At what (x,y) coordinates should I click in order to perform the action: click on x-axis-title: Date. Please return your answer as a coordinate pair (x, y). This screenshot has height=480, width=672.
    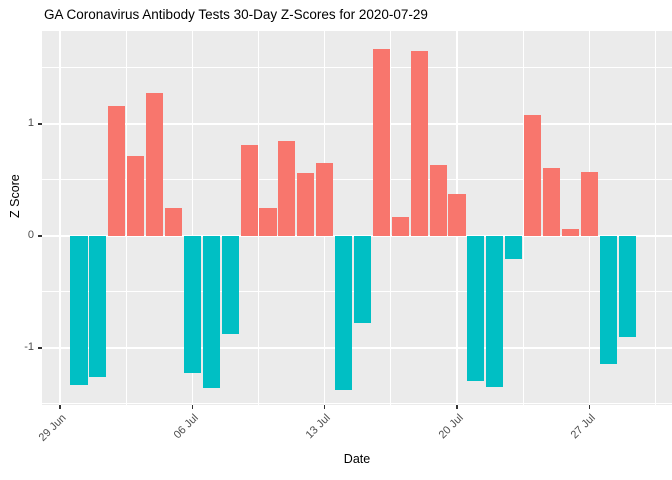
    Looking at the image, I should click on (357, 459).